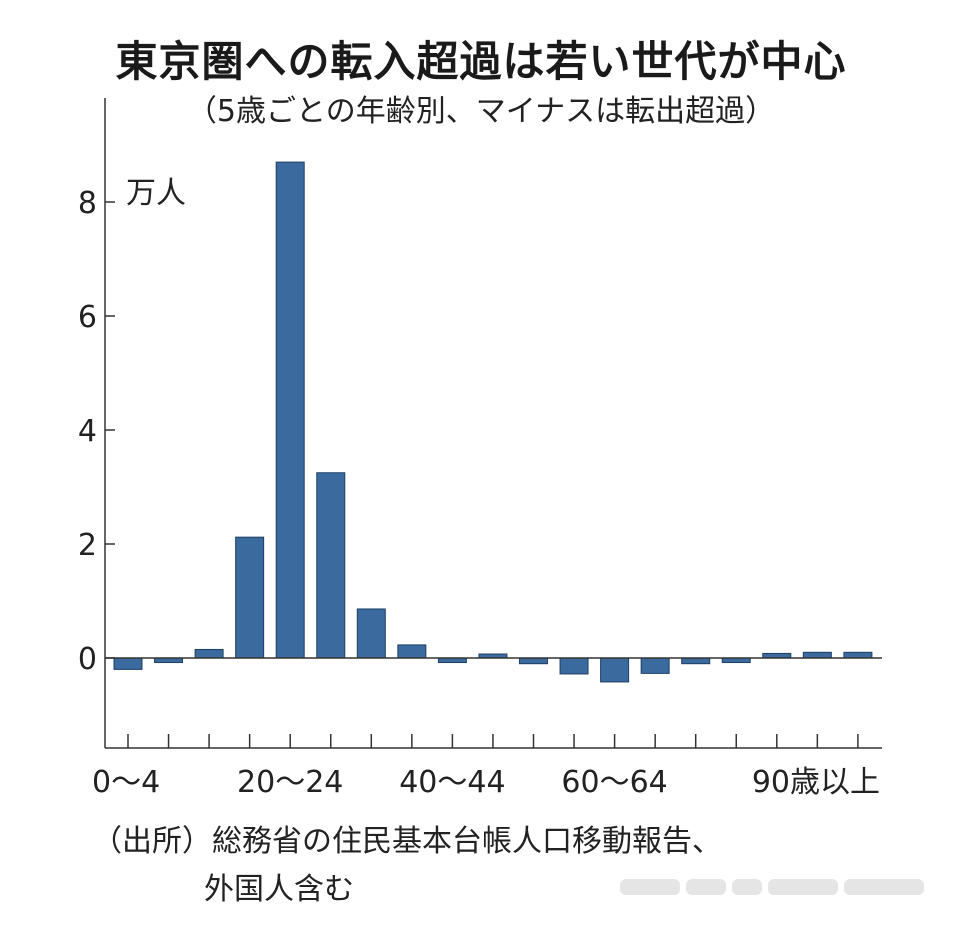 This screenshot has width=962, height=932. Describe the element at coordinates (858, 655) in the screenshot. I see `bar-90歳以上` at that location.